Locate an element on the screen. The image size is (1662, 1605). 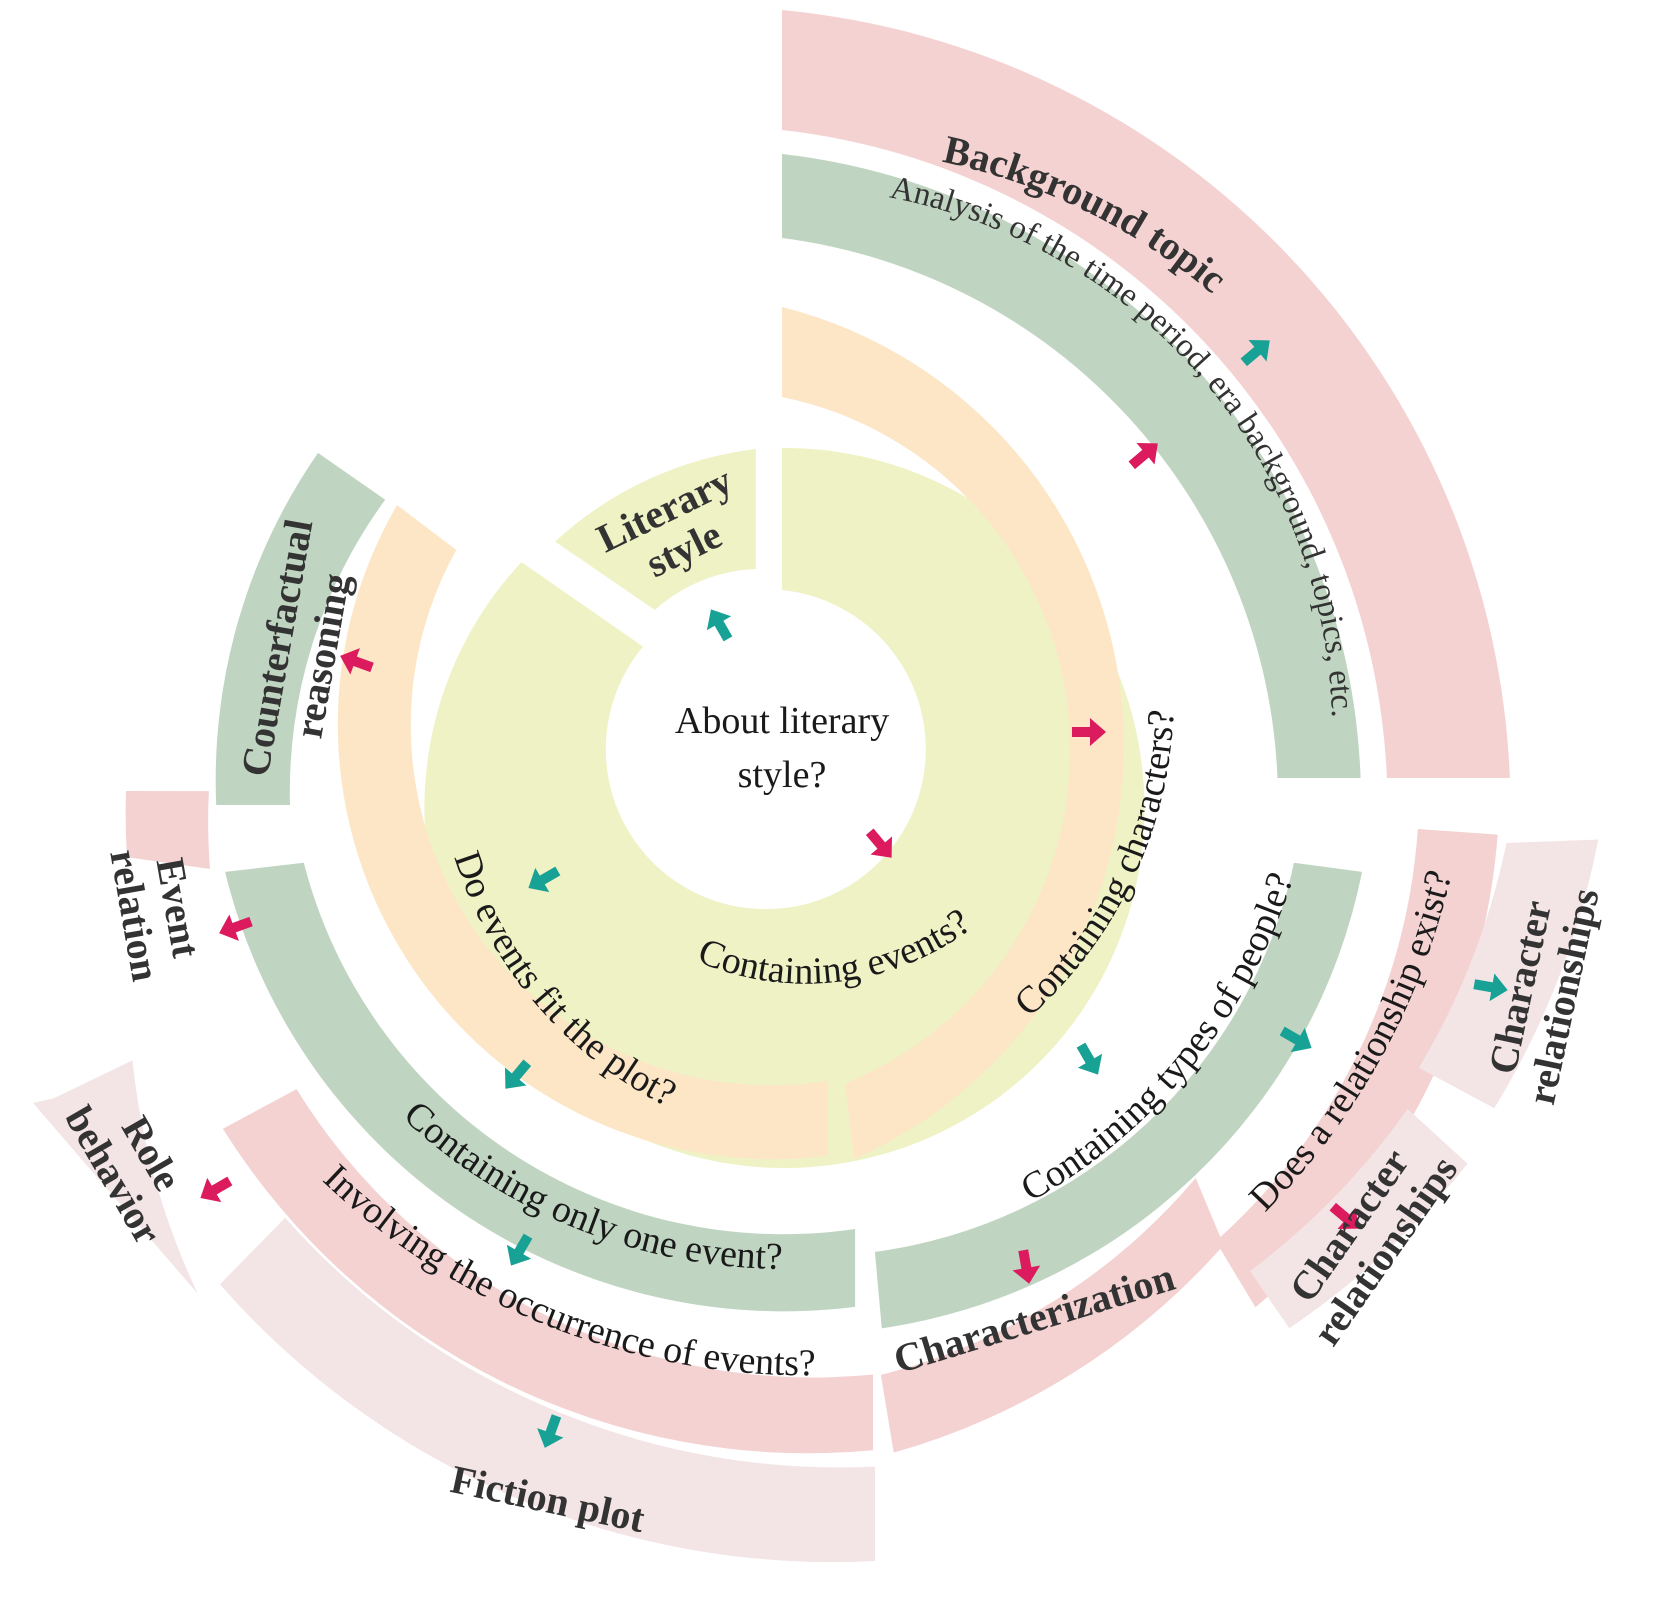
sector-analysis is located at coordinates (1071, 466).